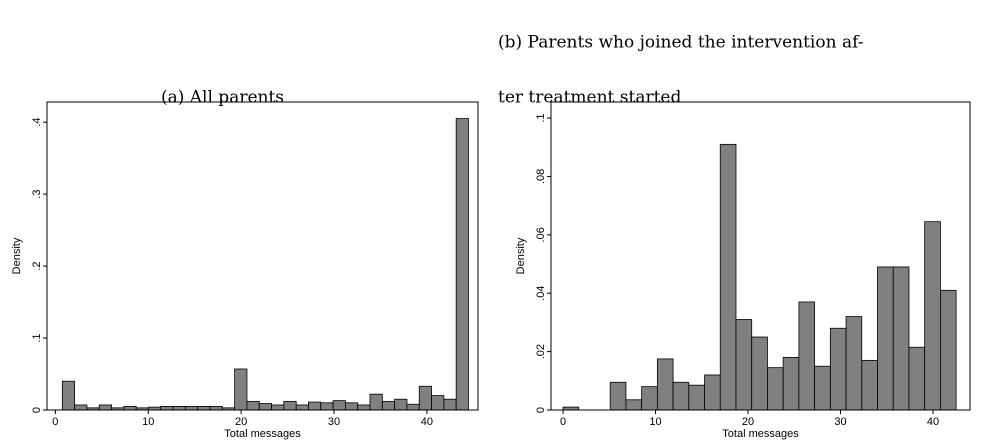  Describe the element at coordinates (37, 122) in the screenshot. I see `y-tick-label: .4` at that location.